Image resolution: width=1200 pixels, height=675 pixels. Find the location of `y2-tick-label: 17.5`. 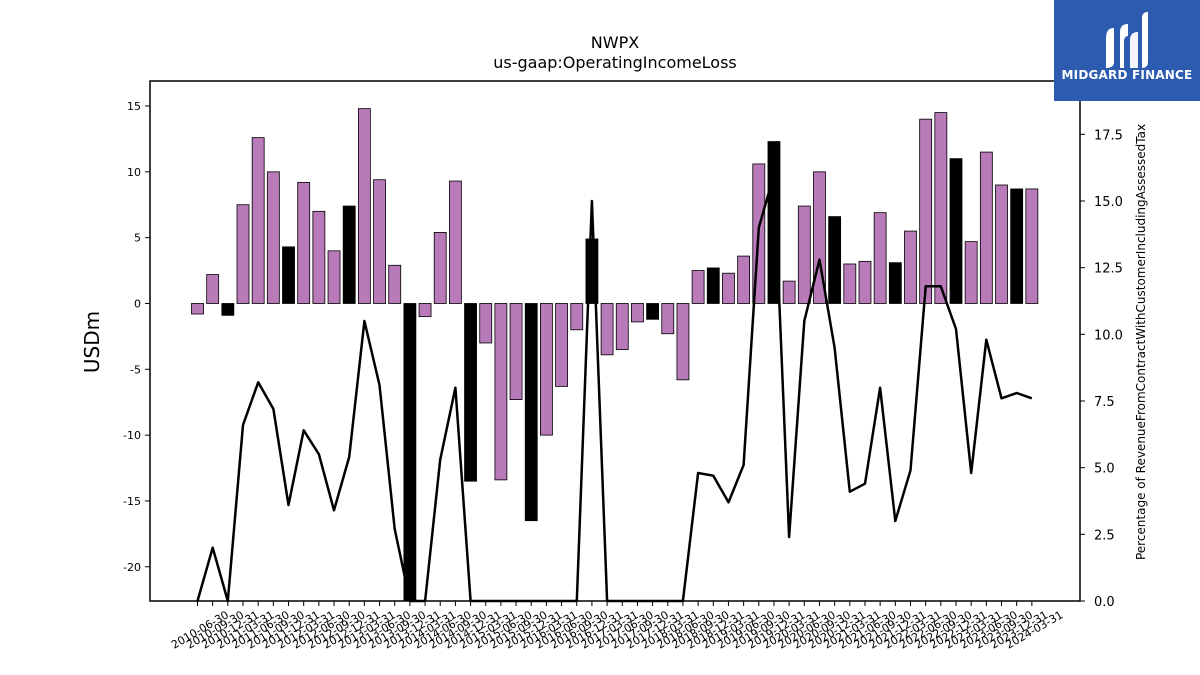

y2-tick-label: 17.5 is located at coordinates (1108, 135).